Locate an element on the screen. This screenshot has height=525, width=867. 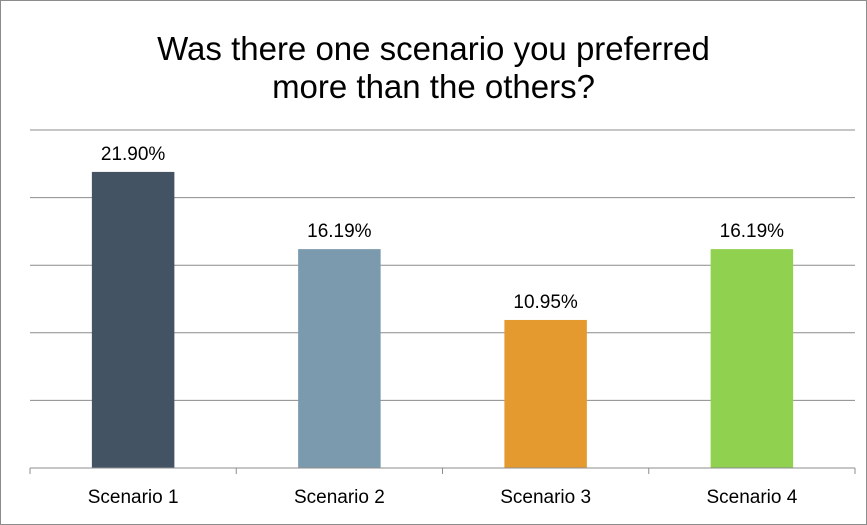
category-label: Scenario 2 is located at coordinates (339, 497).